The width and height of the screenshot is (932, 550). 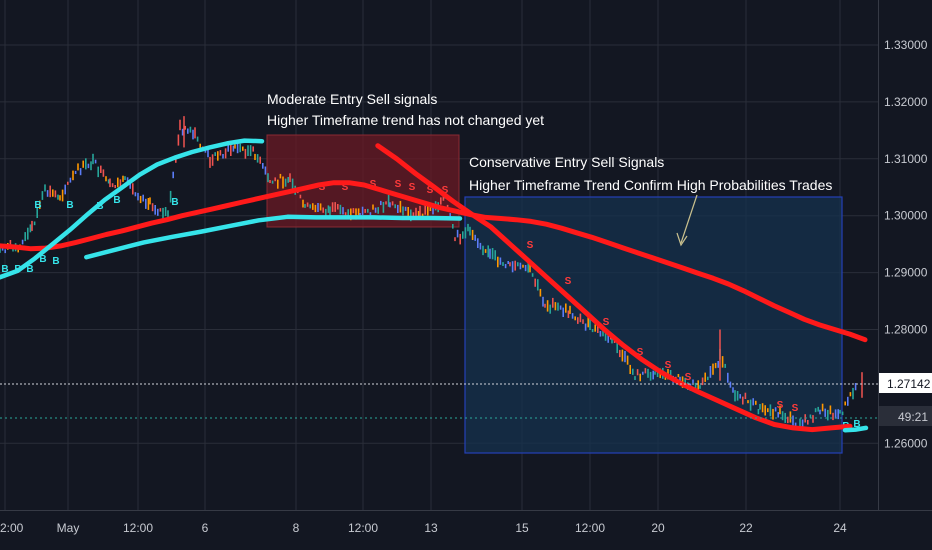 I want to click on countdown-label: 49:21, so click(x=913, y=417).